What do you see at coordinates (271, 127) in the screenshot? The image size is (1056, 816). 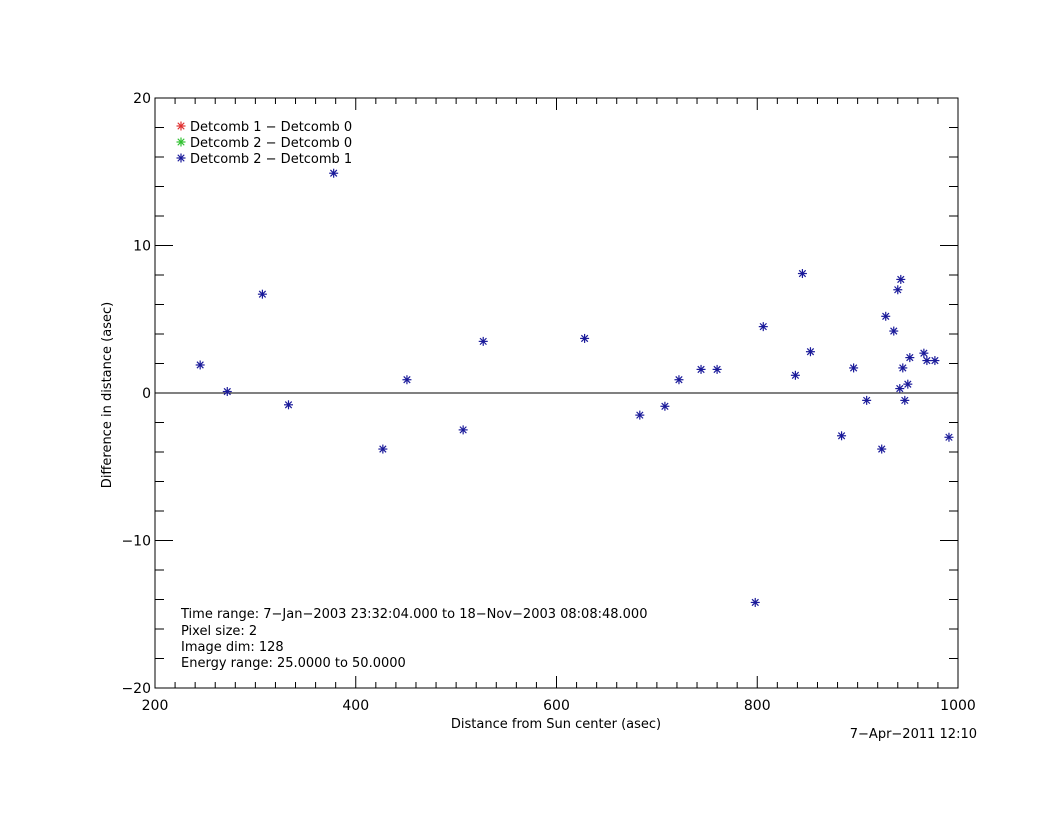 I see `legend-label-1: Detcomb 1 − Detcomb 0` at bounding box center [271, 127].